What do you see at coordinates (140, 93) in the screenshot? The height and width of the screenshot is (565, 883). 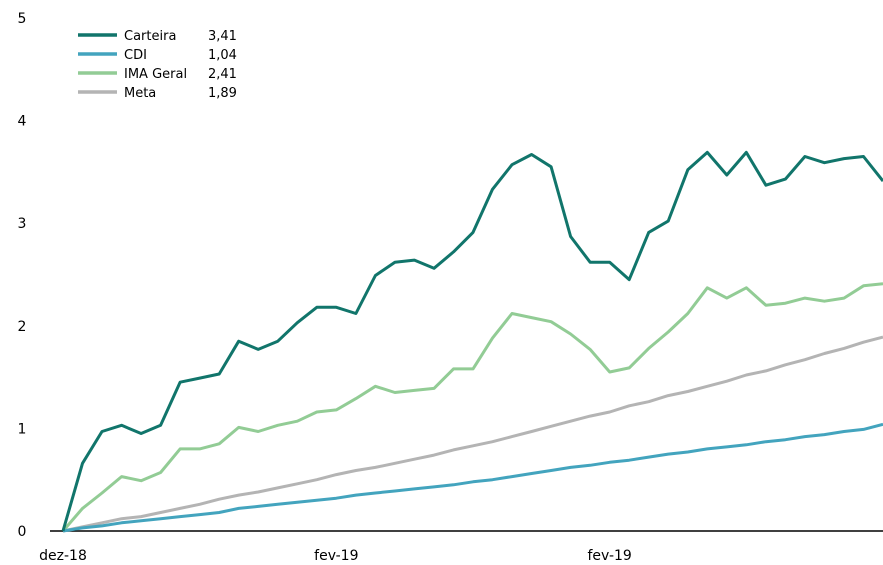 I see `legend-label-meta: Meta` at bounding box center [140, 93].